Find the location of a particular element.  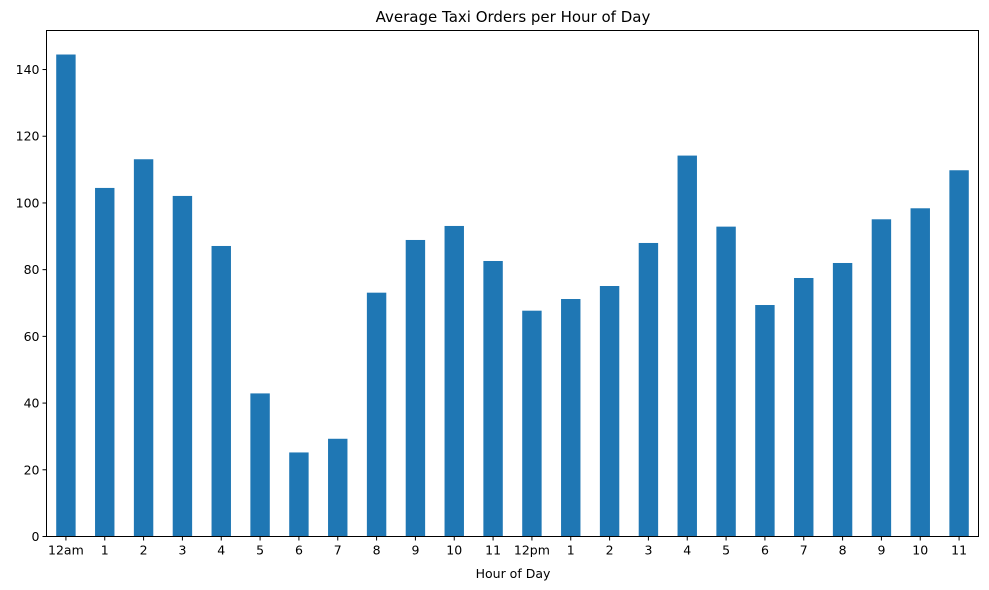

x-axis-label: Hour of Day is located at coordinates (513, 573).